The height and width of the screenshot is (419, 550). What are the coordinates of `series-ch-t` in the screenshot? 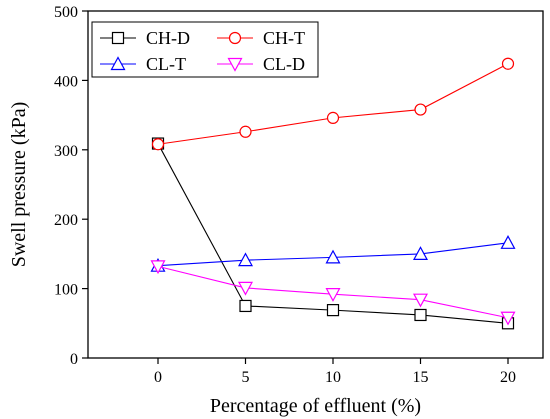 It's located at (333, 104).